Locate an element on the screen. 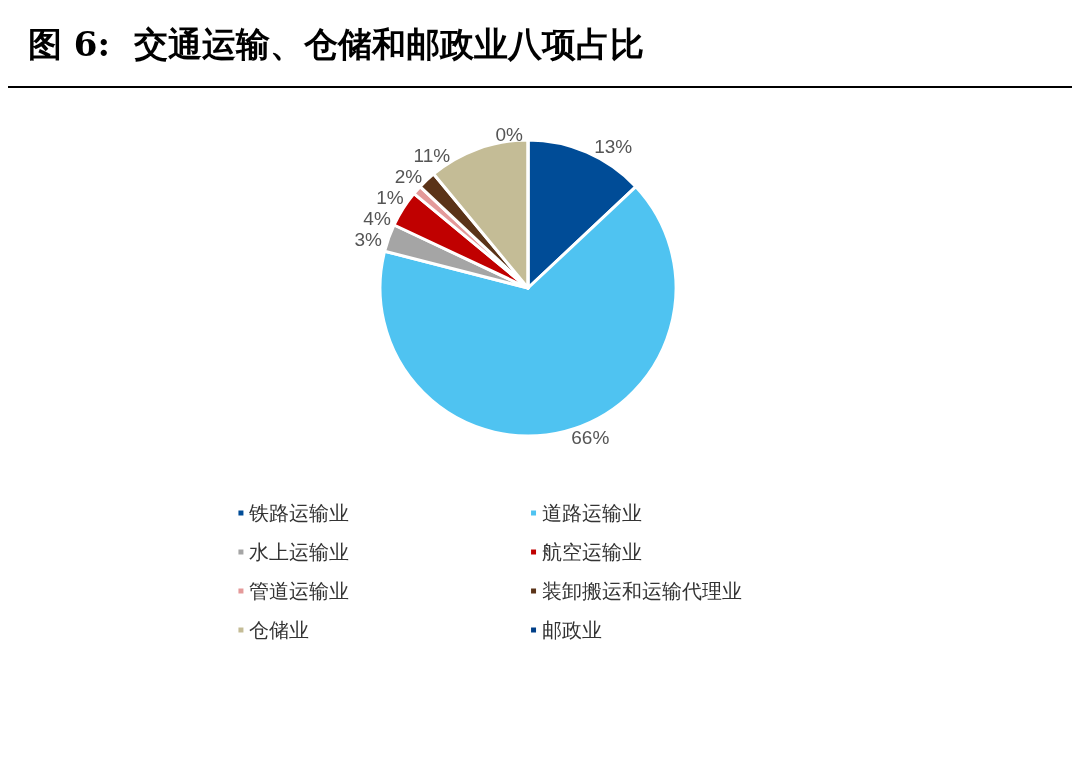  data-label: 13% is located at coordinates (613, 147).